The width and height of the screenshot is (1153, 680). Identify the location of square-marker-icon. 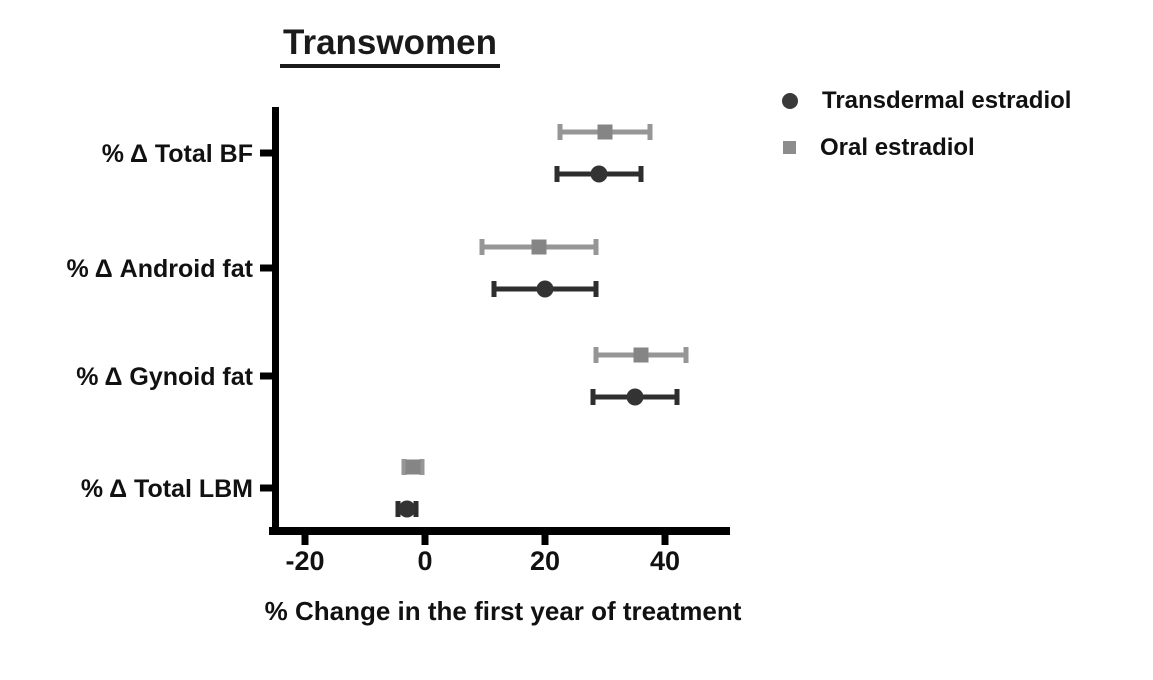
(789, 147).